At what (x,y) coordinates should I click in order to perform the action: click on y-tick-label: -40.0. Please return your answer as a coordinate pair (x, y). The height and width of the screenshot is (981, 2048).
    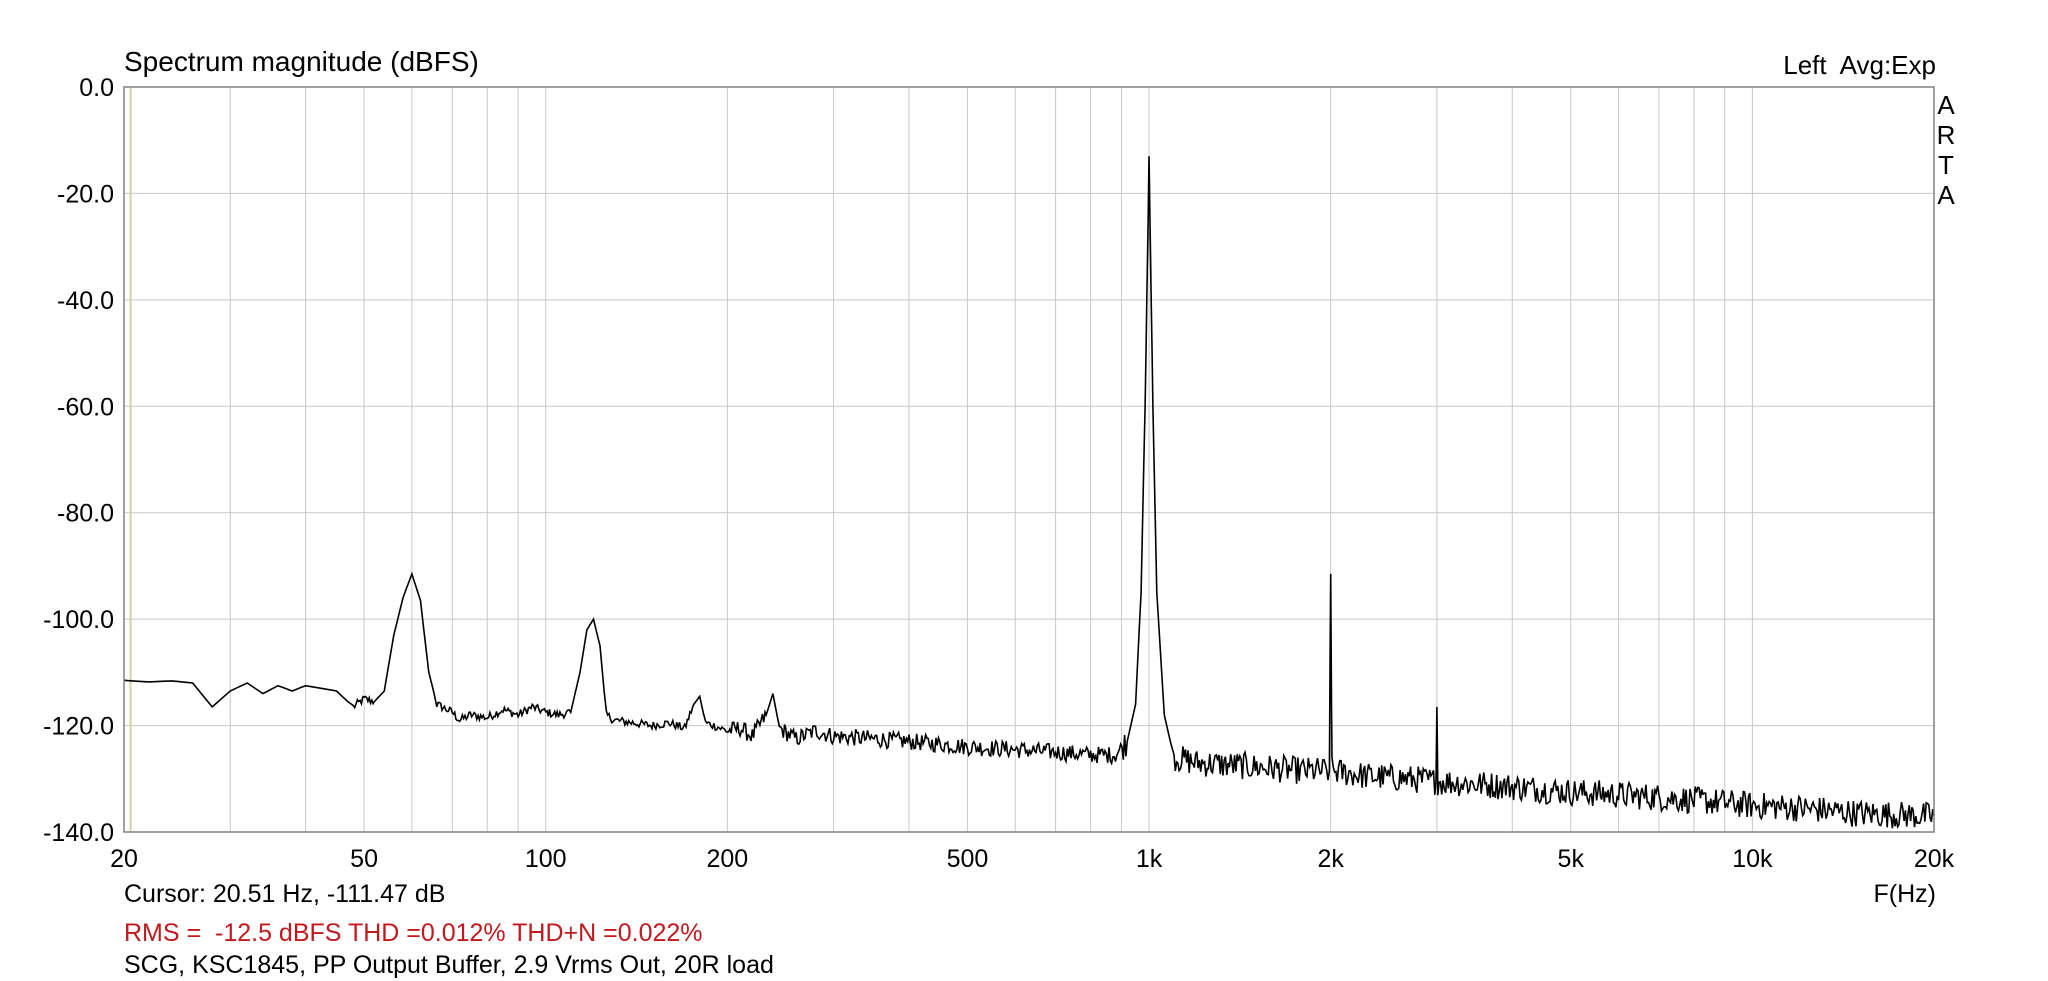
    Looking at the image, I should click on (85, 301).